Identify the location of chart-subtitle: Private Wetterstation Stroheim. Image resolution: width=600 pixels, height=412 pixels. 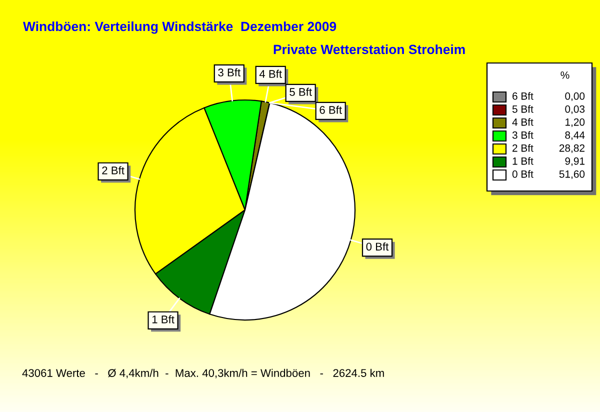
(369, 49).